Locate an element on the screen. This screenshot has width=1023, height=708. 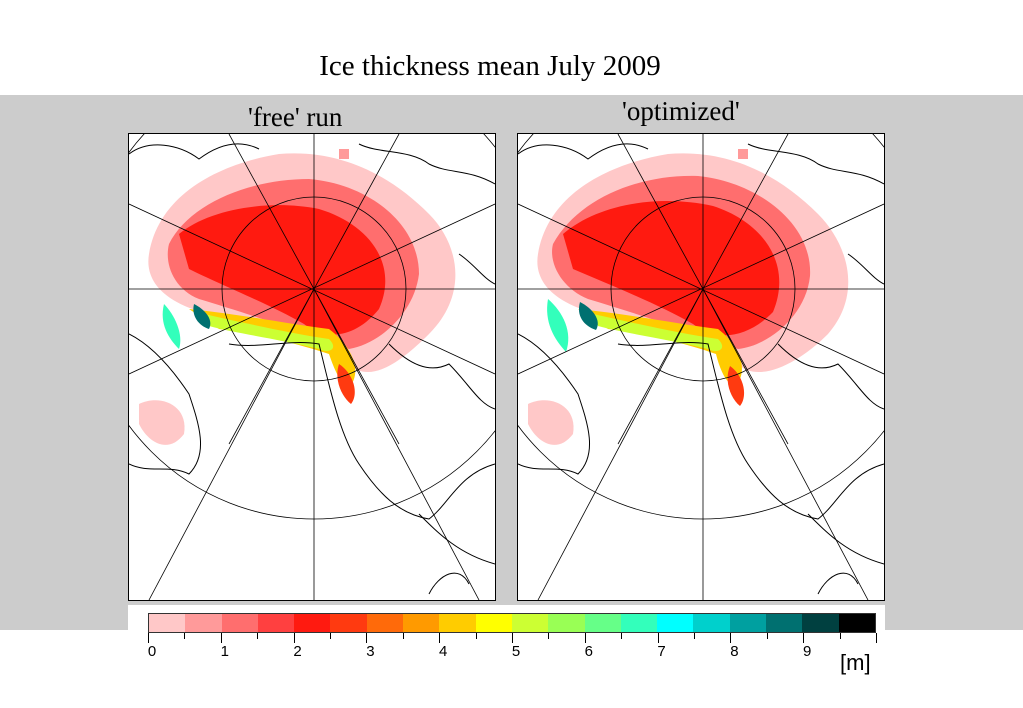
colorbar is located at coordinates (512, 623).